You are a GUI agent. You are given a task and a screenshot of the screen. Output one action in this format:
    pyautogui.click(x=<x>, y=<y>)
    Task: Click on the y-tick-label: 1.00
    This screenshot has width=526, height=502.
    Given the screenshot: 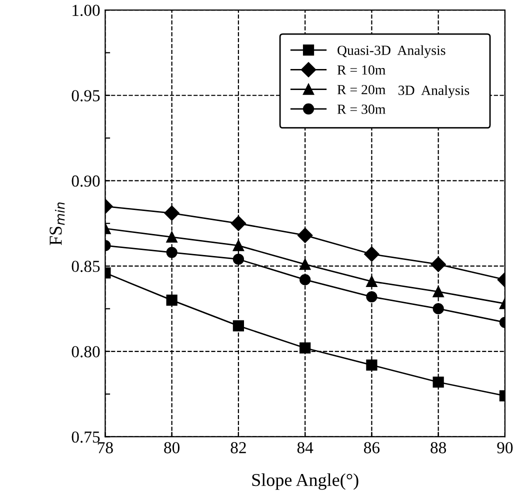 What is the action you would take?
    pyautogui.click(x=86, y=10)
    